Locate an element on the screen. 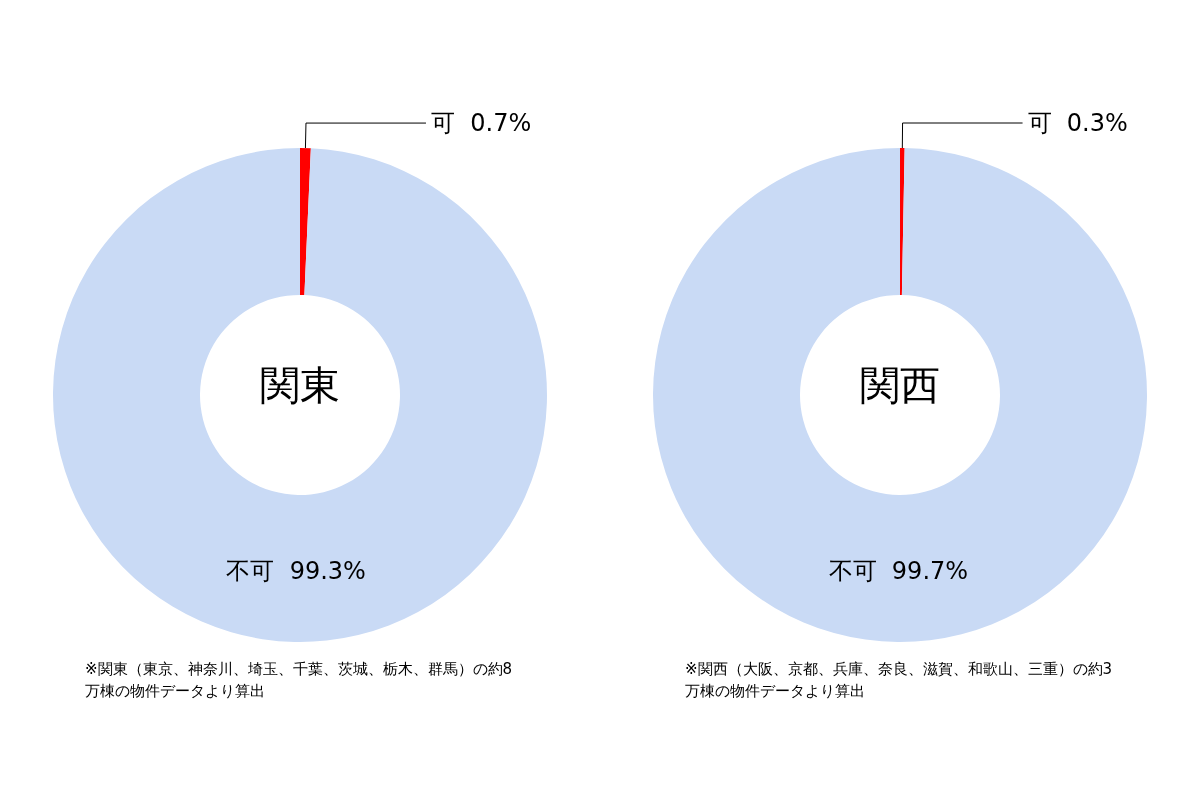 This screenshot has width=1200, height=798. slice-label: 可 0.7% is located at coordinates (481, 123).